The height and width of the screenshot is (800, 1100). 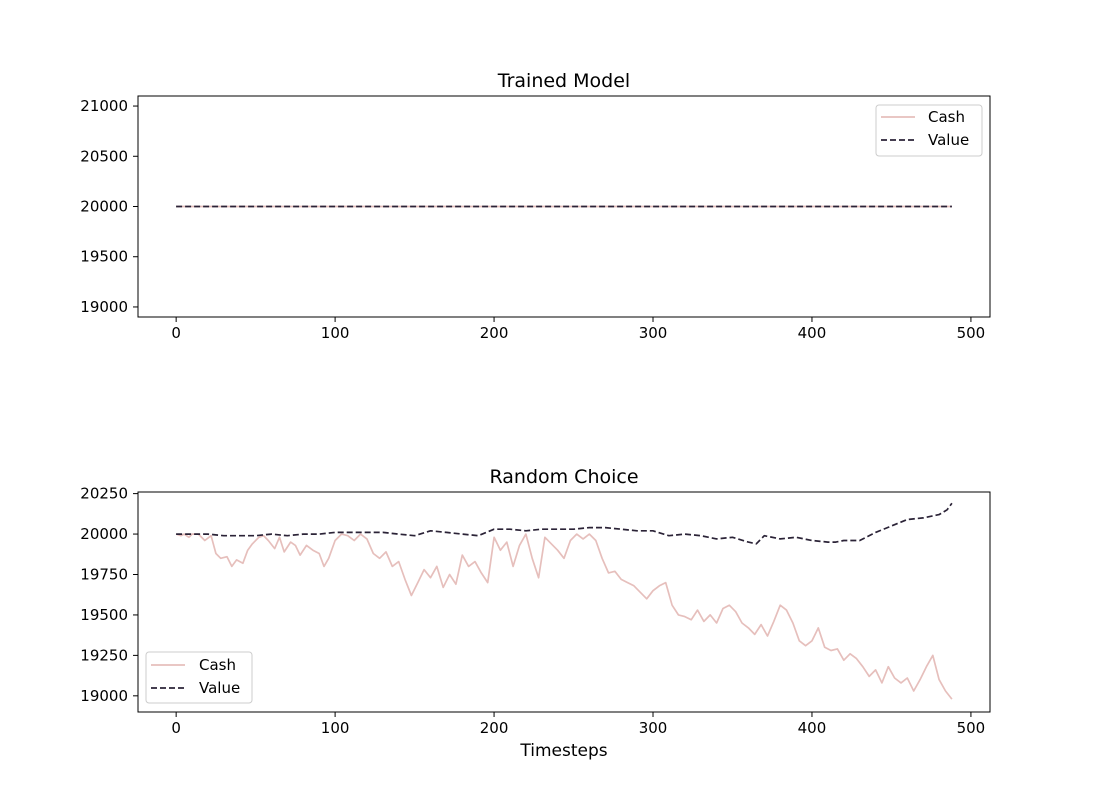 What do you see at coordinates (104, 494) in the screenshot?
I see `chart-bottom-y-tick-label: 20250` at bounding box center [104, 494].